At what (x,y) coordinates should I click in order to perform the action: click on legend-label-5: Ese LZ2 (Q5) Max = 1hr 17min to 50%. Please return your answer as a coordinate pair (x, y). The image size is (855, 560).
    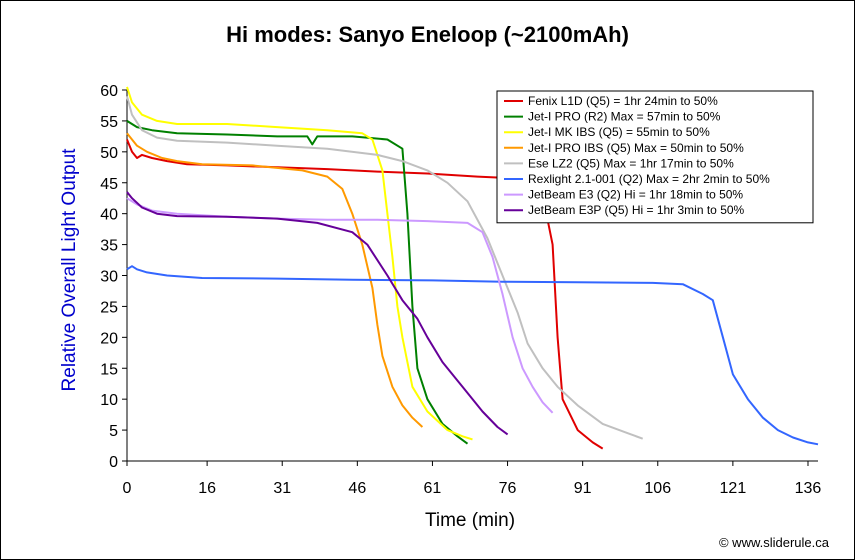
    Looking at the image, I should click on (631, 163).